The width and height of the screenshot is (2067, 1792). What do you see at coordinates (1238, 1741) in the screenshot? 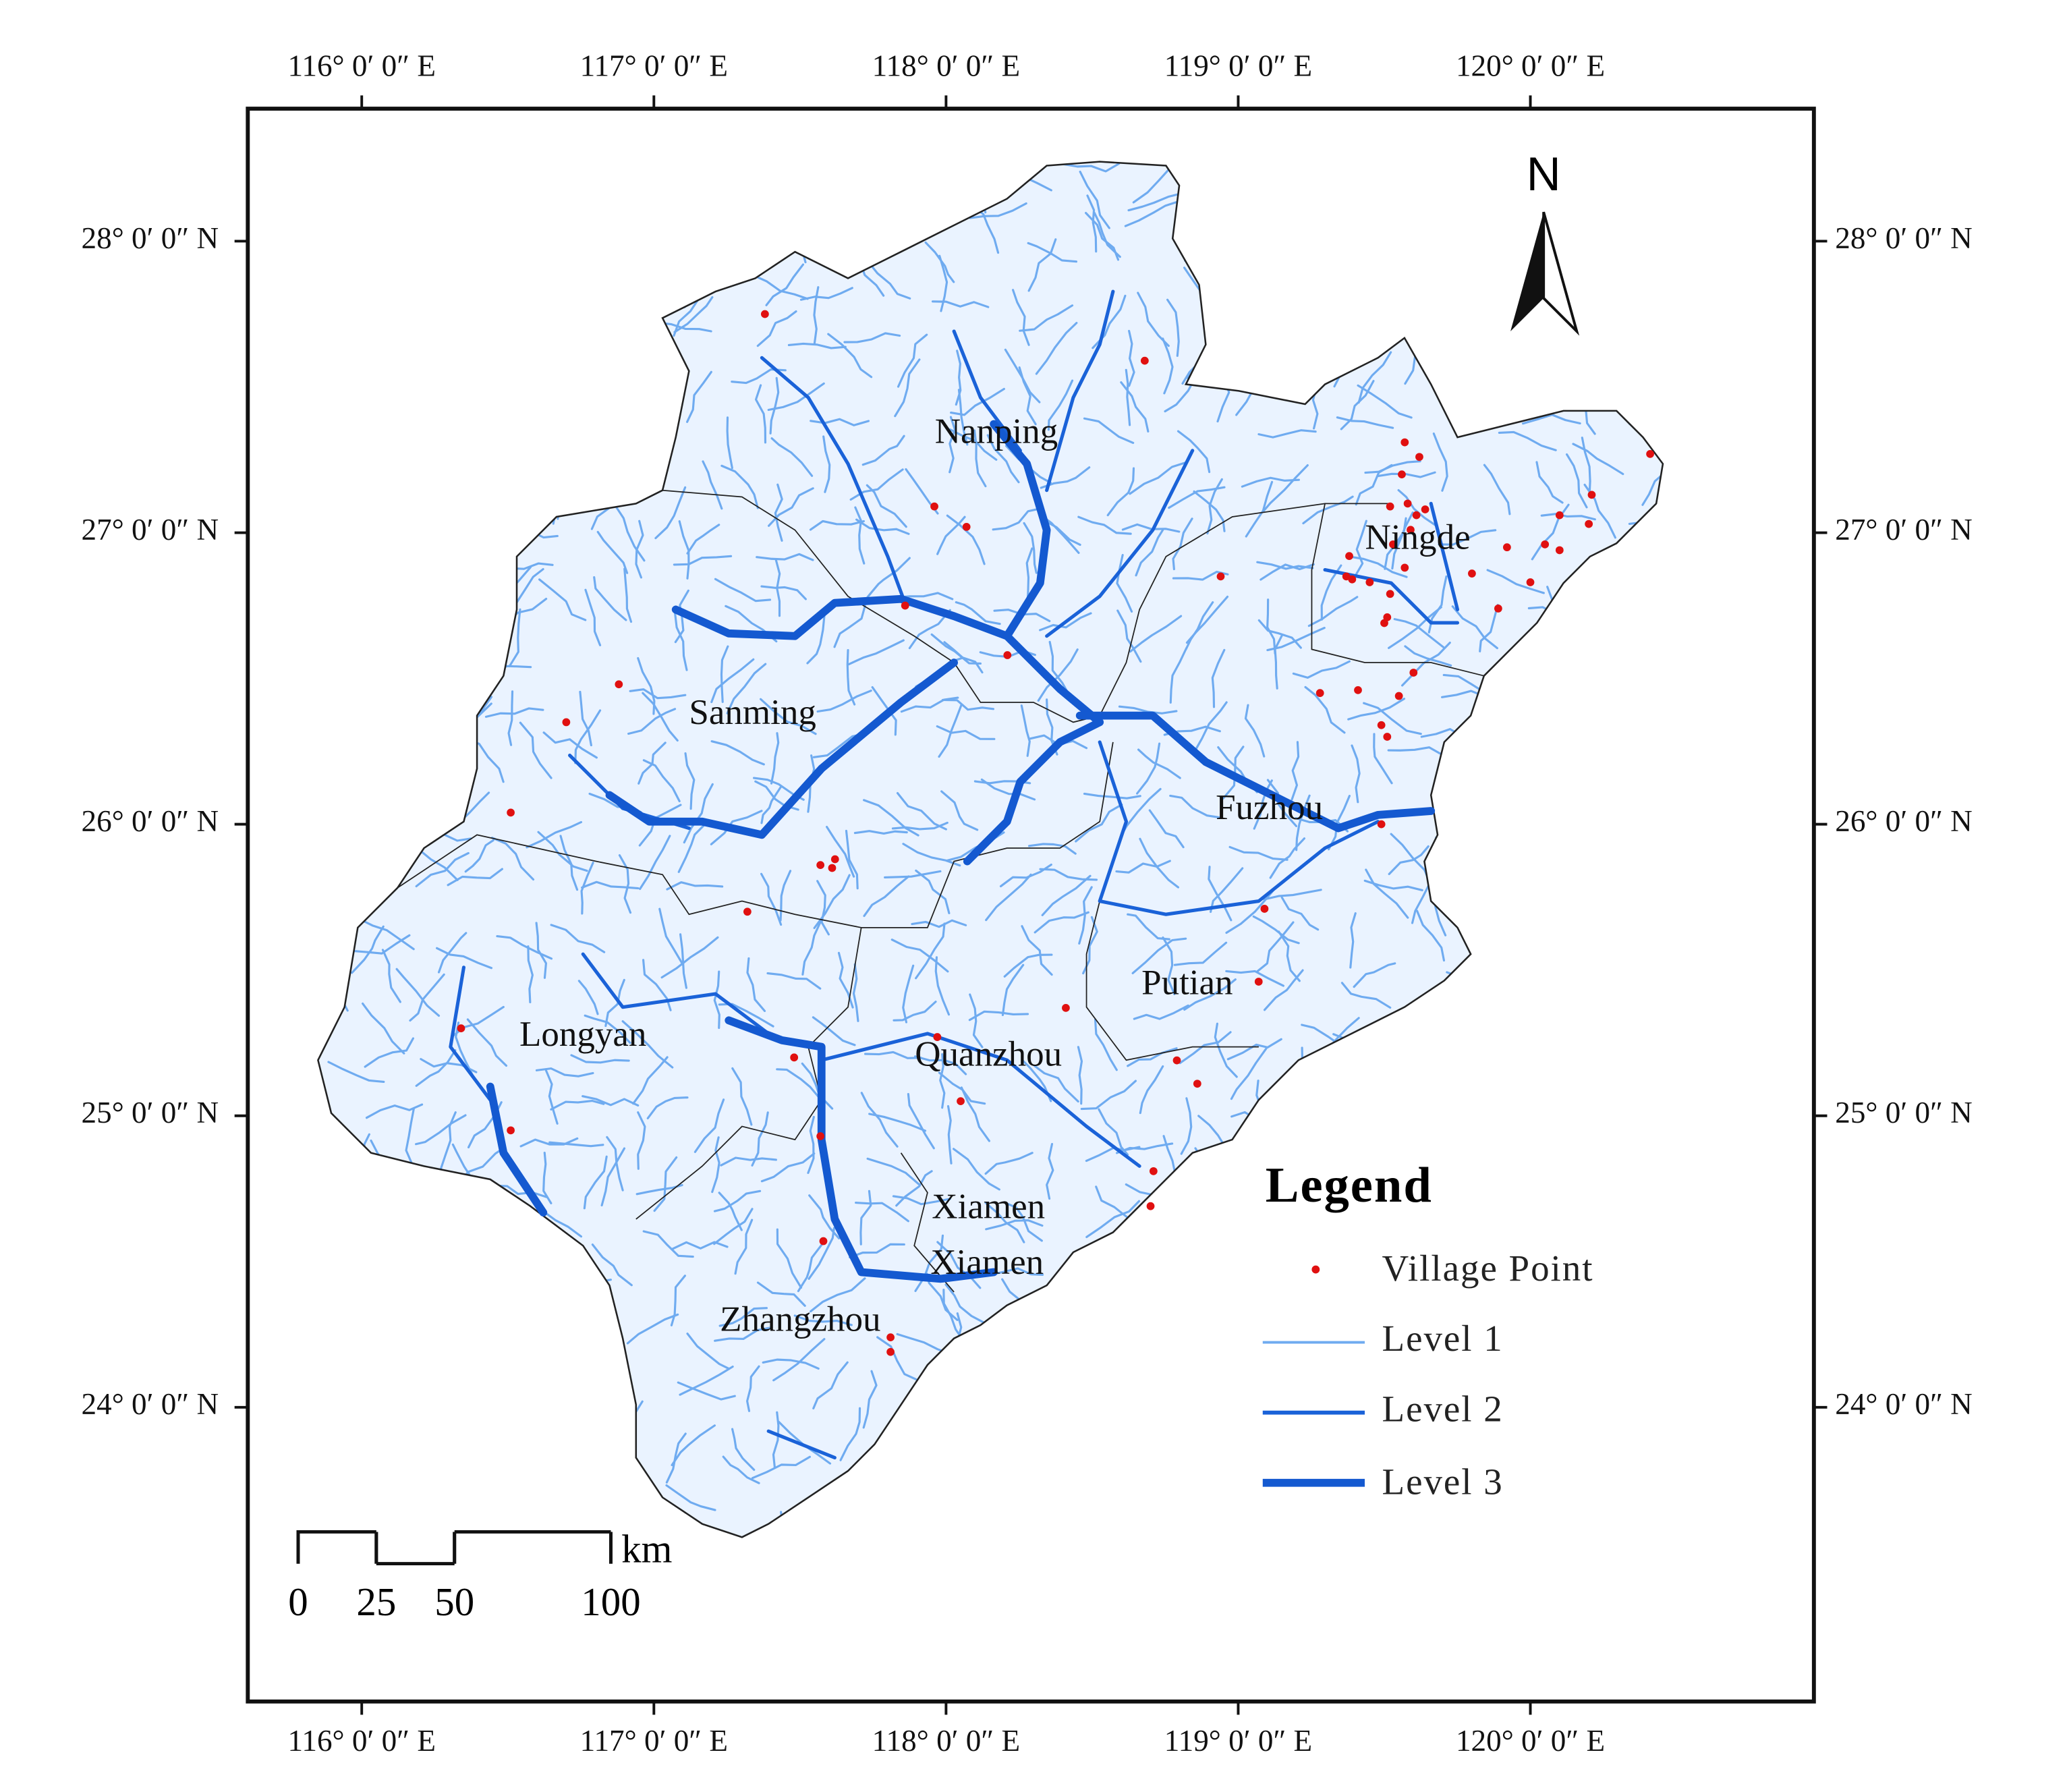
I see `lon-tick-label: 119° 0′ 0″ E` at bounding box center [1238, 1741].